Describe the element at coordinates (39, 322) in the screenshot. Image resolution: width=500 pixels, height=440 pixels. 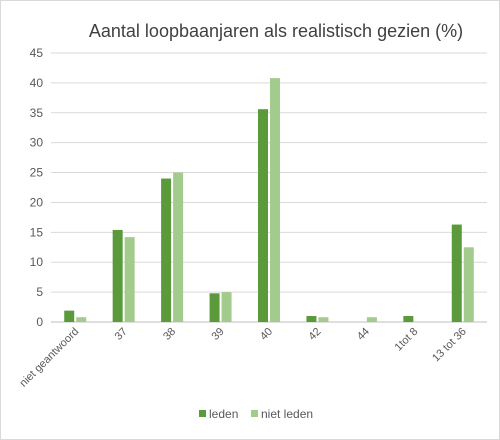
I see `y-tick-label: 0` at that location.